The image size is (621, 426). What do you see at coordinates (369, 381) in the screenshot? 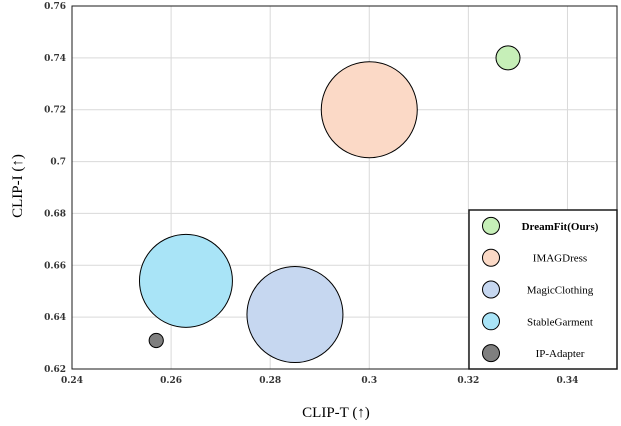
I see `x-tick-label: 0.3` at bounding box center [369, 381].